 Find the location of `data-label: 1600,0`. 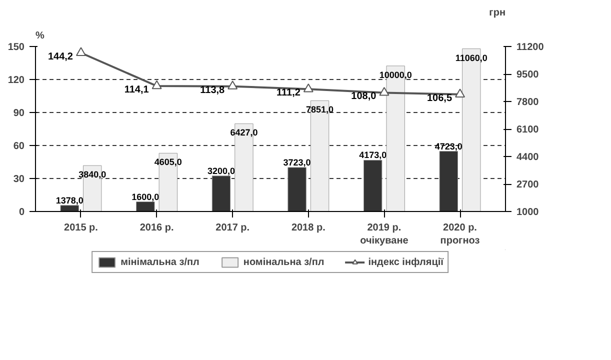

data-label: 1600,0 is located at coordinates (146, 197).